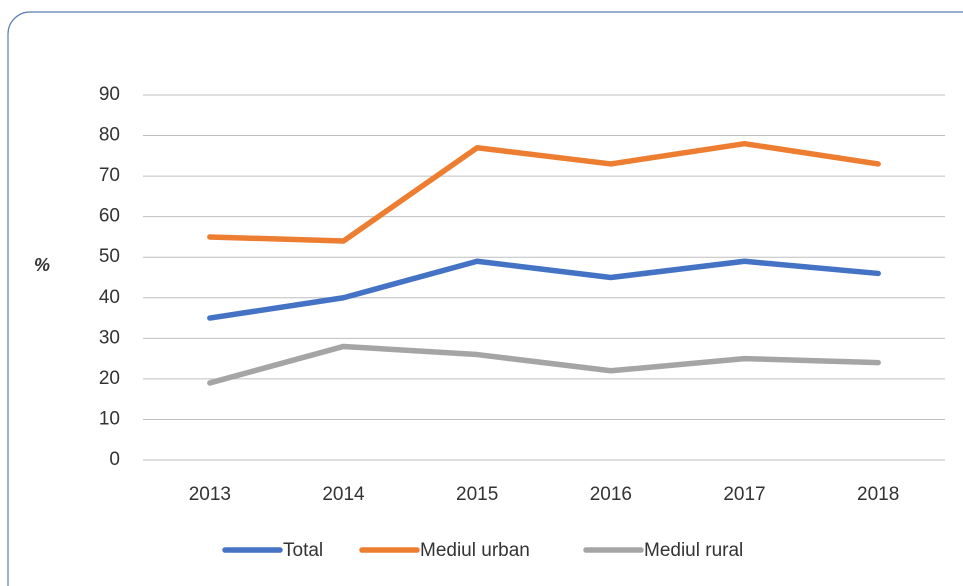  What do you see at coordinates (210, 494) in the screenshot?
I see `x-tick-label: 2013` at bounding box center [210, 494].